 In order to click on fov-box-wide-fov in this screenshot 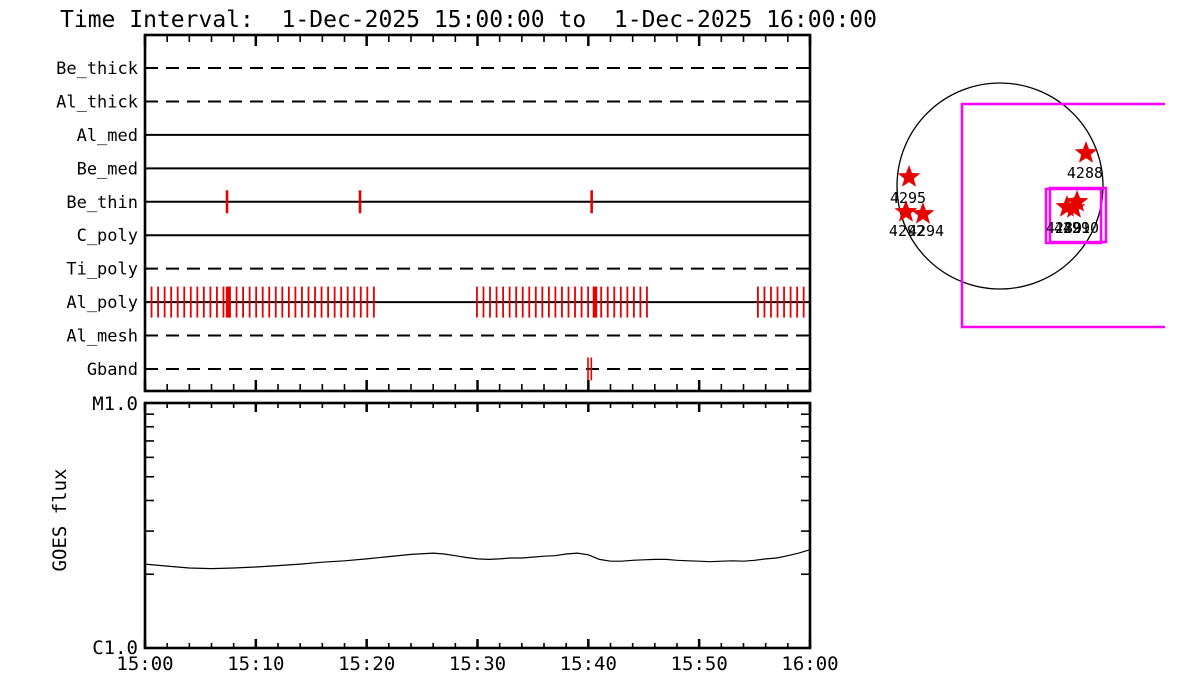, I will do `click(1063, 215)`.